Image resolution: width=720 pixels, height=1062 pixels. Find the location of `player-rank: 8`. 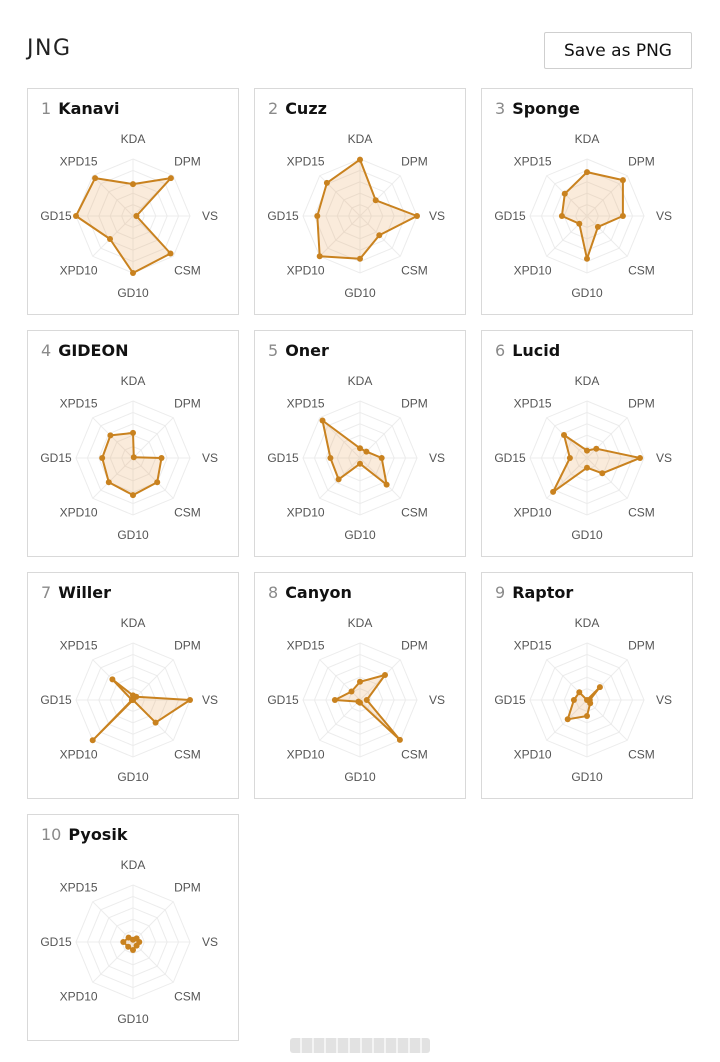

player-rank: 8 is located at coordinates (273, 592).